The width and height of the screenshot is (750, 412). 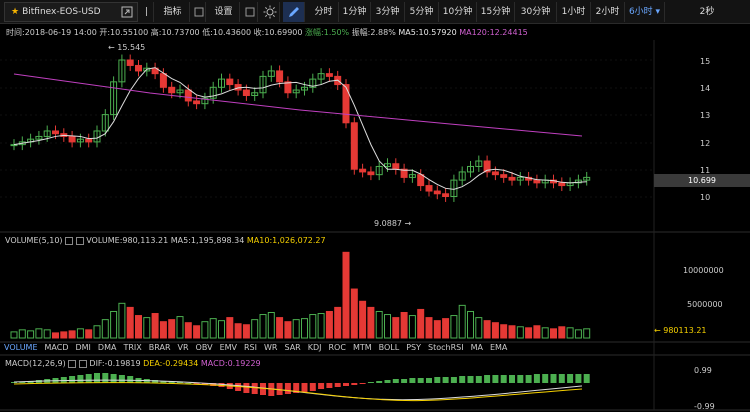 I want to click on volume-tick-5m: 5000000, so click(x=705, y=304).